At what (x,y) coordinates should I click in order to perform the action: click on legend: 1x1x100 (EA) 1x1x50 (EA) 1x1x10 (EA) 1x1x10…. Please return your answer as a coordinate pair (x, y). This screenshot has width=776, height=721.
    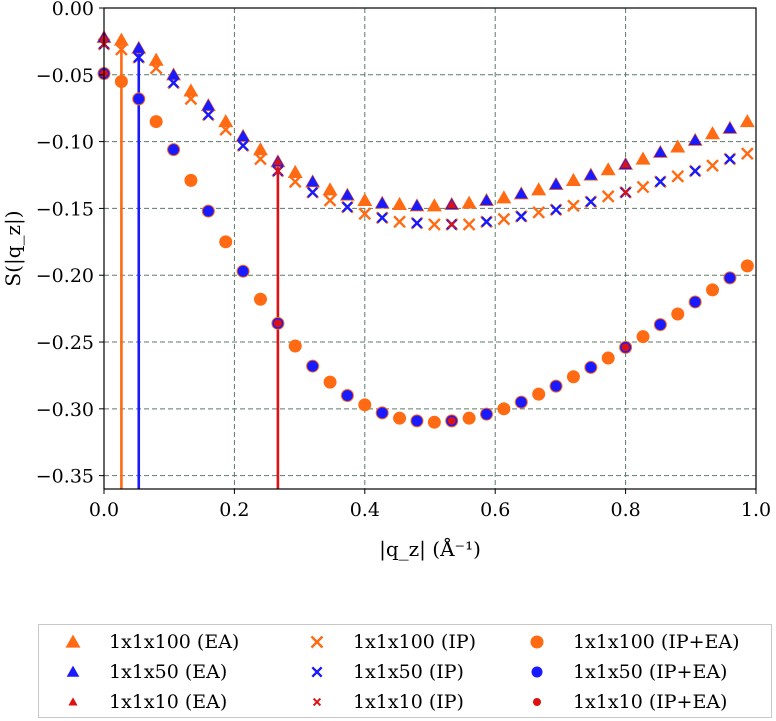
    Looking at the image, I should click on (405, 671).